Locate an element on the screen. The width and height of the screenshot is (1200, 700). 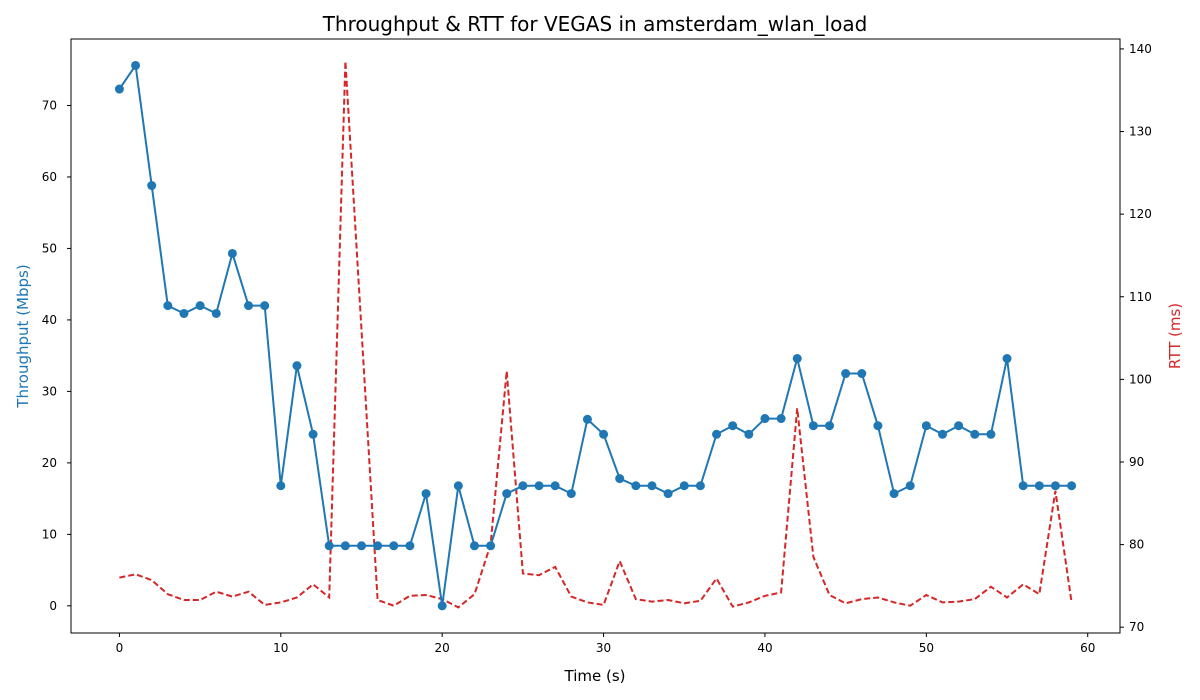
y-right-axis-ticks: 70 80 90 100 110 120 130 140 is located at coordinates (1136, 338).